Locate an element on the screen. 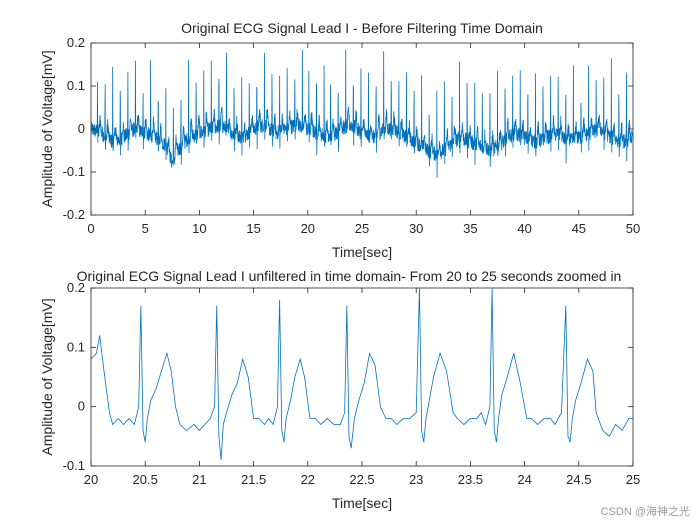 The height and width of the screenshot is (530, 700). x-tick-label: 10 is located at coordinates (199, 228).